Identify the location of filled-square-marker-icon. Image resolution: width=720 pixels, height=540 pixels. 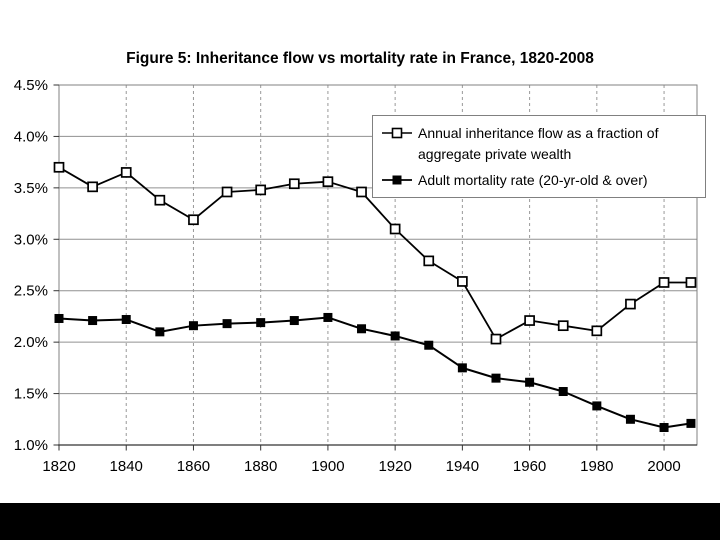
(397, 180).